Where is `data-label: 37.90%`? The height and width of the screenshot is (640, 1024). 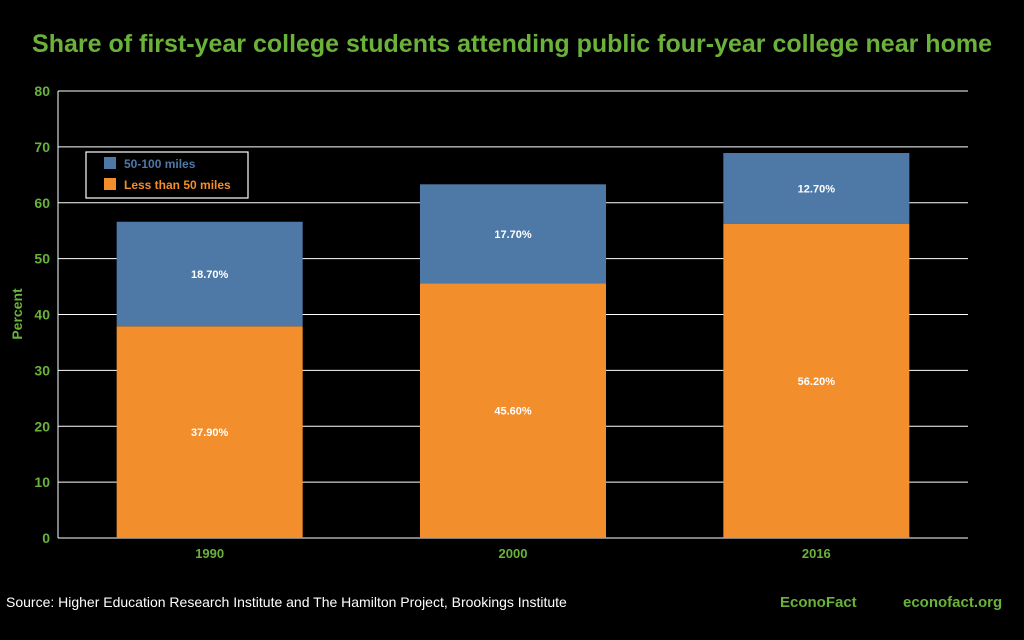
data-label: 37.90% is located at coordinates (210, 433).